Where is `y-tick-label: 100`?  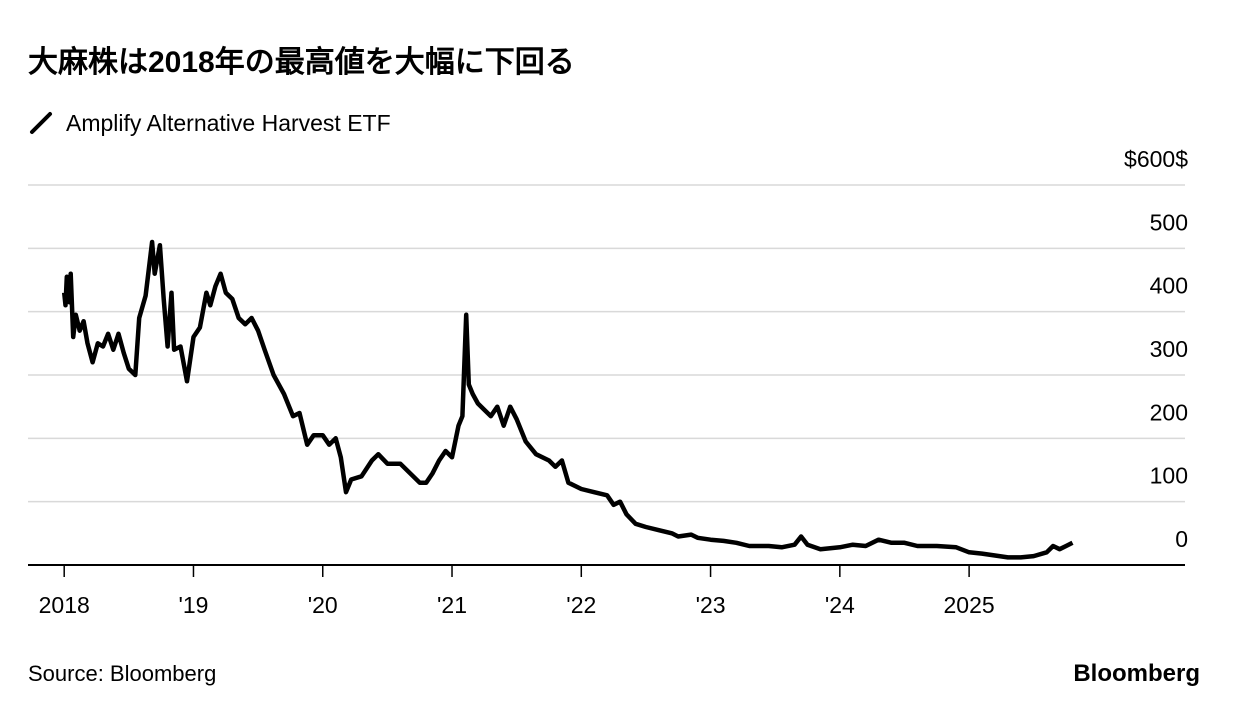 y-tick-label: 100 is located at coordinates (1169, 476).